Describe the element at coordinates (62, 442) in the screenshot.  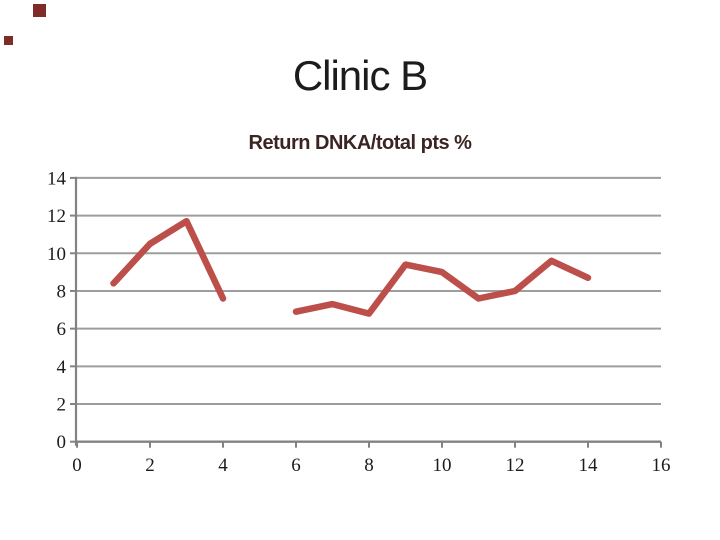
I see `y-tick-label-0: 0` at that location.